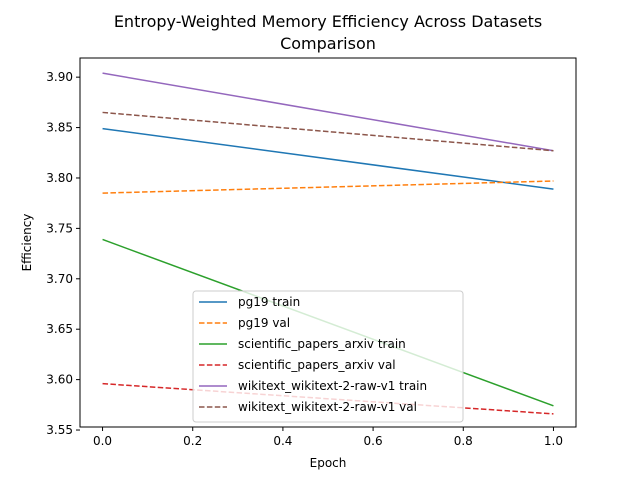 This screenshot has width=640, height=480. What do you see at coordinates (373, 441) in the screenshot?
I see `x-tick-label: 0.6` at bounding box center [373, 441].